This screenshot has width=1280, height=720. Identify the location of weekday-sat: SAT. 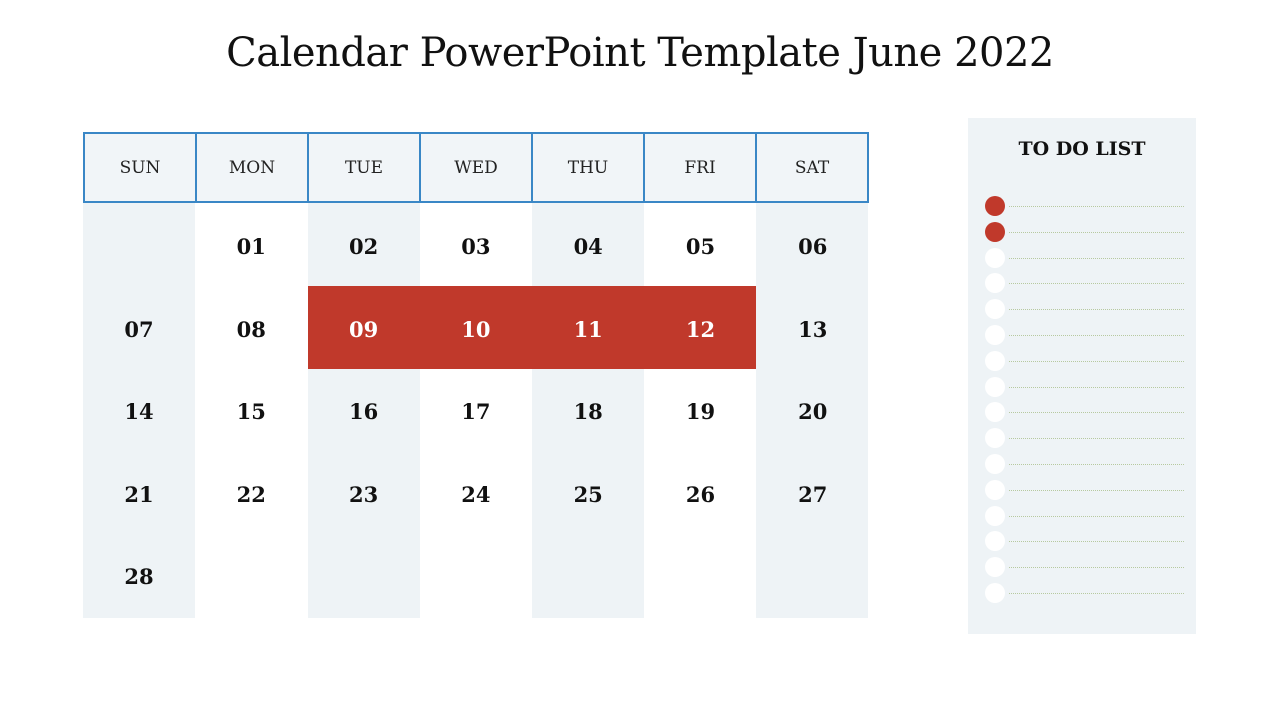
(812, 167).